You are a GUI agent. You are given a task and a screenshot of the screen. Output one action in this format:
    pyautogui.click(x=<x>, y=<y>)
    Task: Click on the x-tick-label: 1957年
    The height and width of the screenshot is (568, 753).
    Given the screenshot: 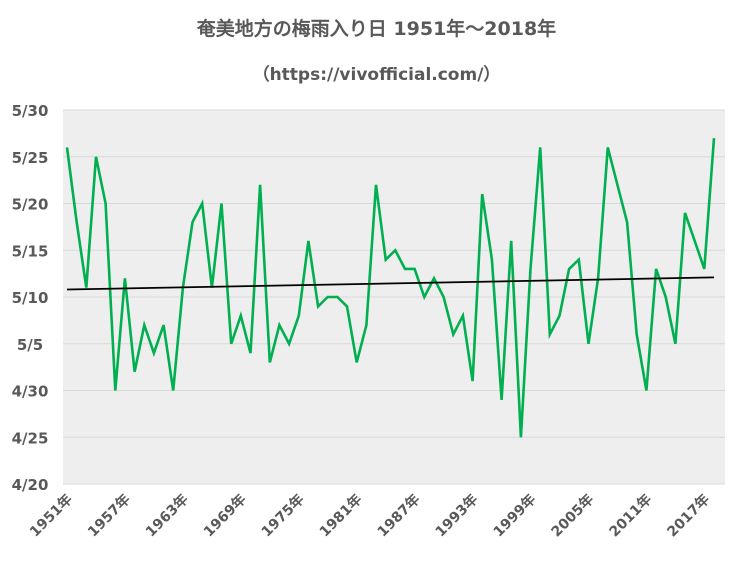 What is the action you would take?
    pyautogui.click(x=108, y=515)
    